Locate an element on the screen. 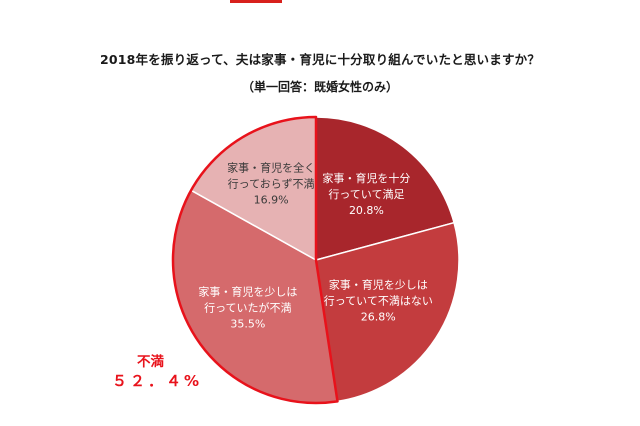 The width and height of the screenshot is (640, 426). slice-1-label: 行っていて満足 is located at coordinates (366, 194).